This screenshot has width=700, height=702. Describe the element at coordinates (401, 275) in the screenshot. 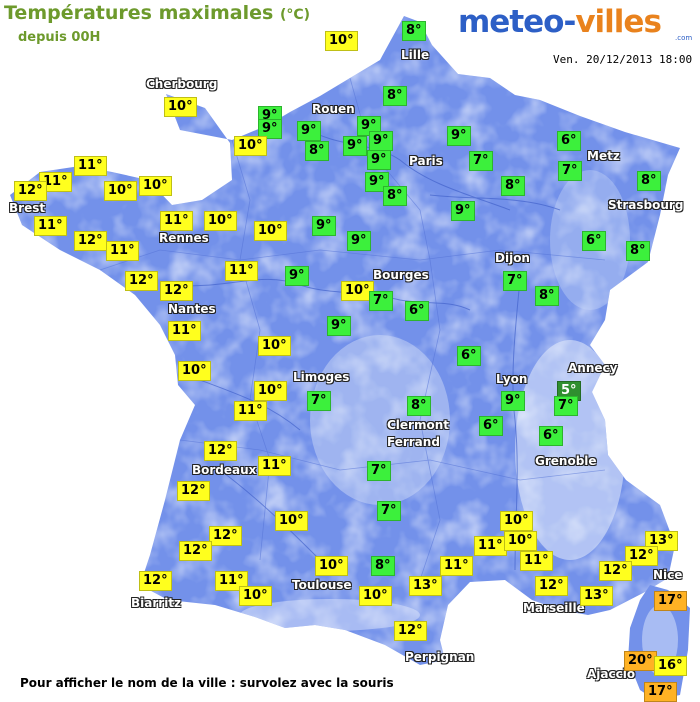

I see `city-label-bourges: Bourges` at that location.